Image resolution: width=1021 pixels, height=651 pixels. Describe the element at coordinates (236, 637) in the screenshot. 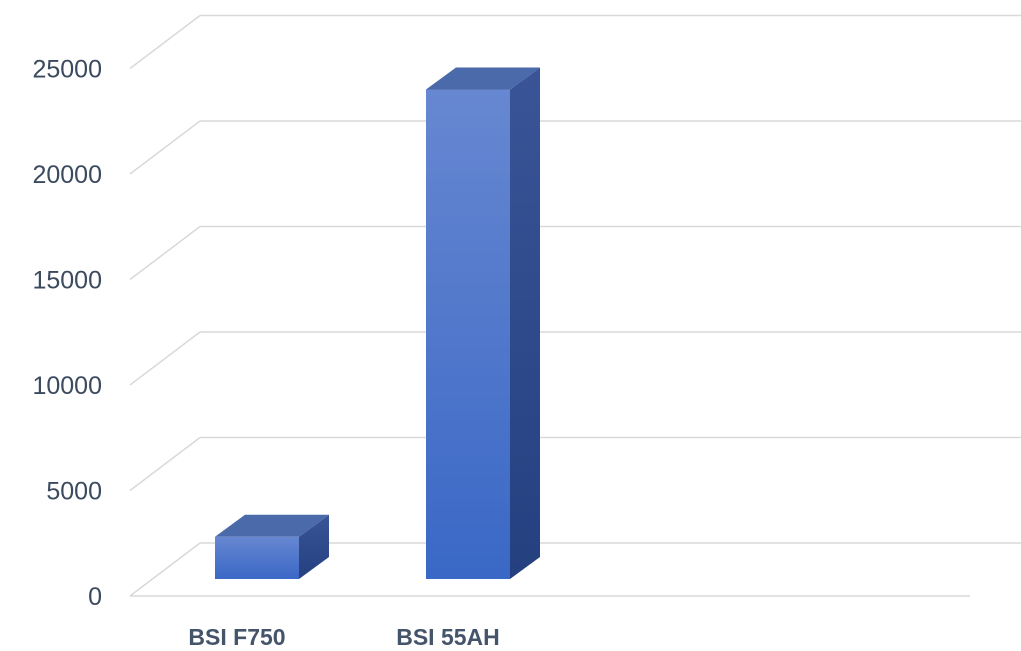

I see `x-category-label: BSI F750` at that location.